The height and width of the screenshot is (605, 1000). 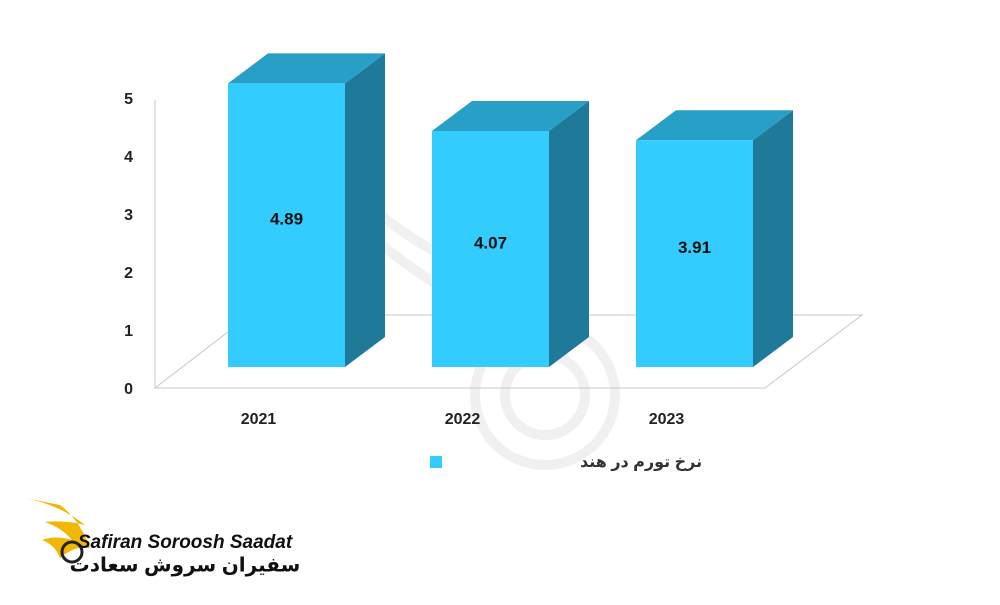 I want to click on logo-text: سفیران سروش سعادت, so click(x=185, y=565).